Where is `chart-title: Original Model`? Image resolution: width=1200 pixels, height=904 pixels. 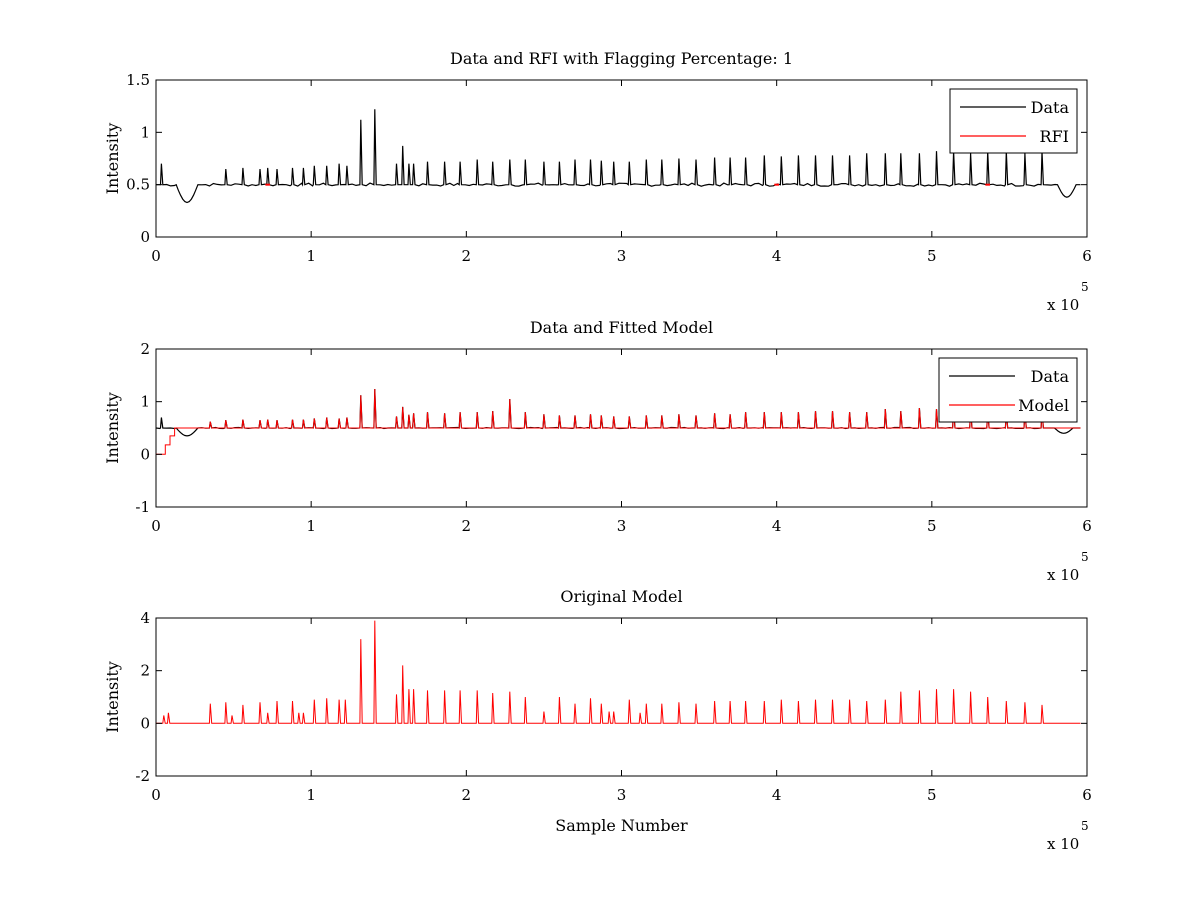 chart-title: Original Model is located at coordinates (621, 596).